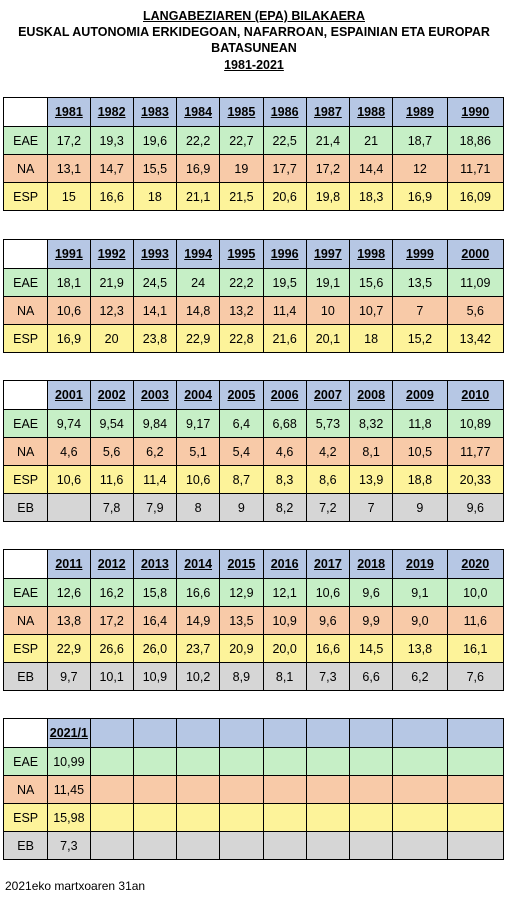  I want to click on value-cell: 14,4, so click(371, 168).